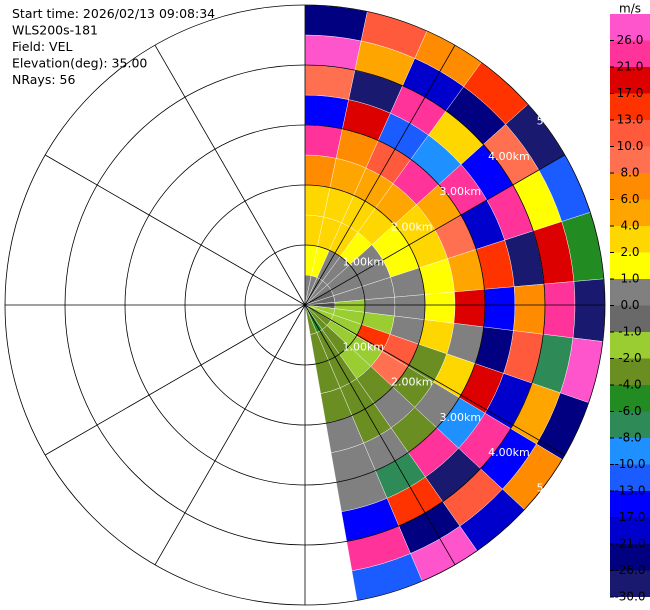 This screenshot has width=650, height=610. I want to click on colorbar-label: -21.0, so click(629, 544).